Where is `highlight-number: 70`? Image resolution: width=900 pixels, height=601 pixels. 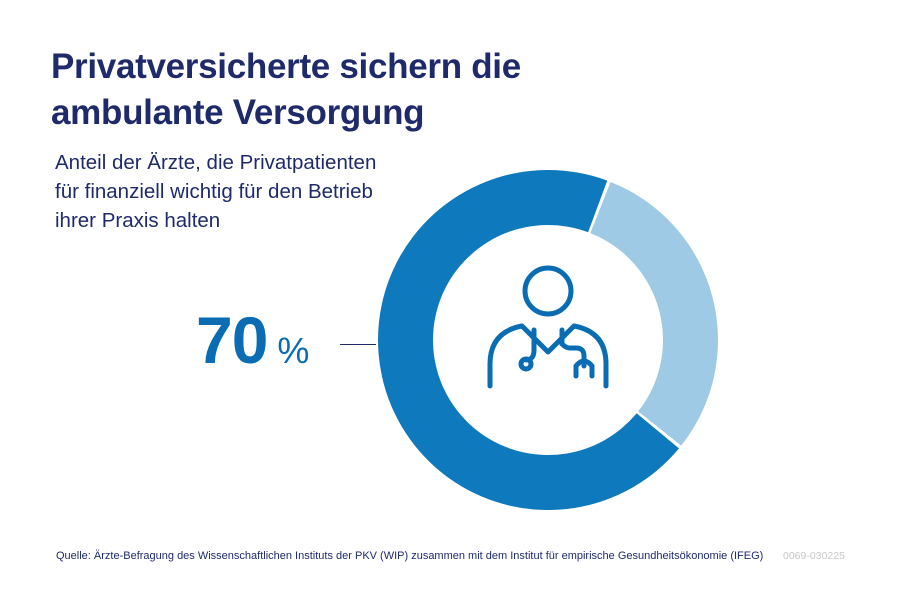 highlight-number: 70 is located at coordinates (232, 340).